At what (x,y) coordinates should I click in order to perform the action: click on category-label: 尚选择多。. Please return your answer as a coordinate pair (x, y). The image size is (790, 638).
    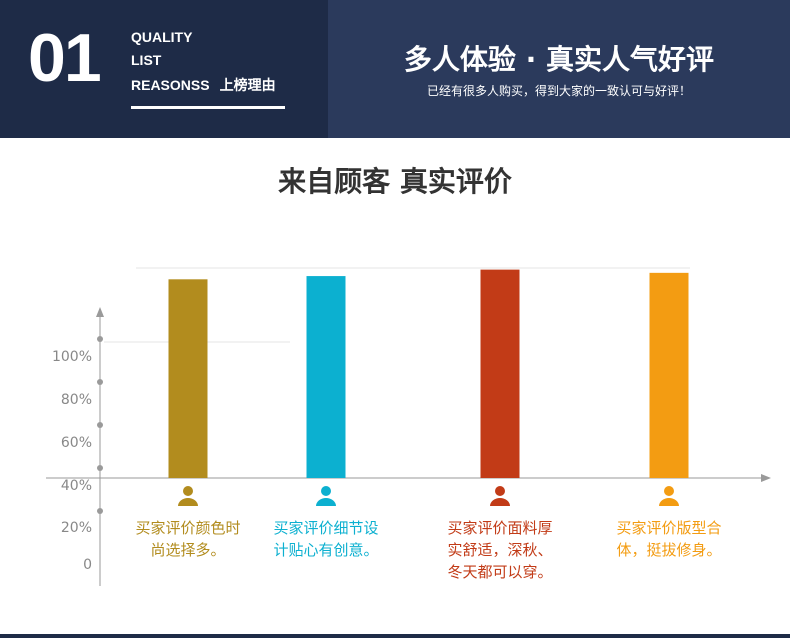
    Looking at the image, I should click on (187, 550).